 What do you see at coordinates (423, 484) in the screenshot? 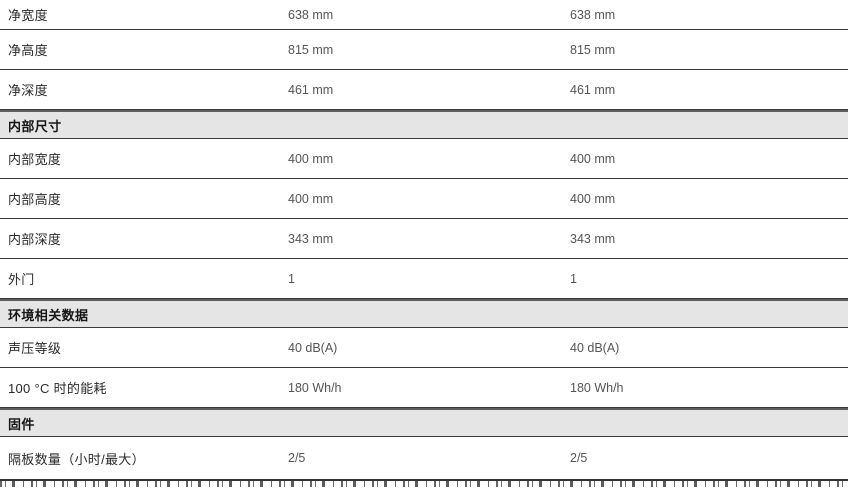
I see `clipped-footnote-row` at bounding box center [423, 484].